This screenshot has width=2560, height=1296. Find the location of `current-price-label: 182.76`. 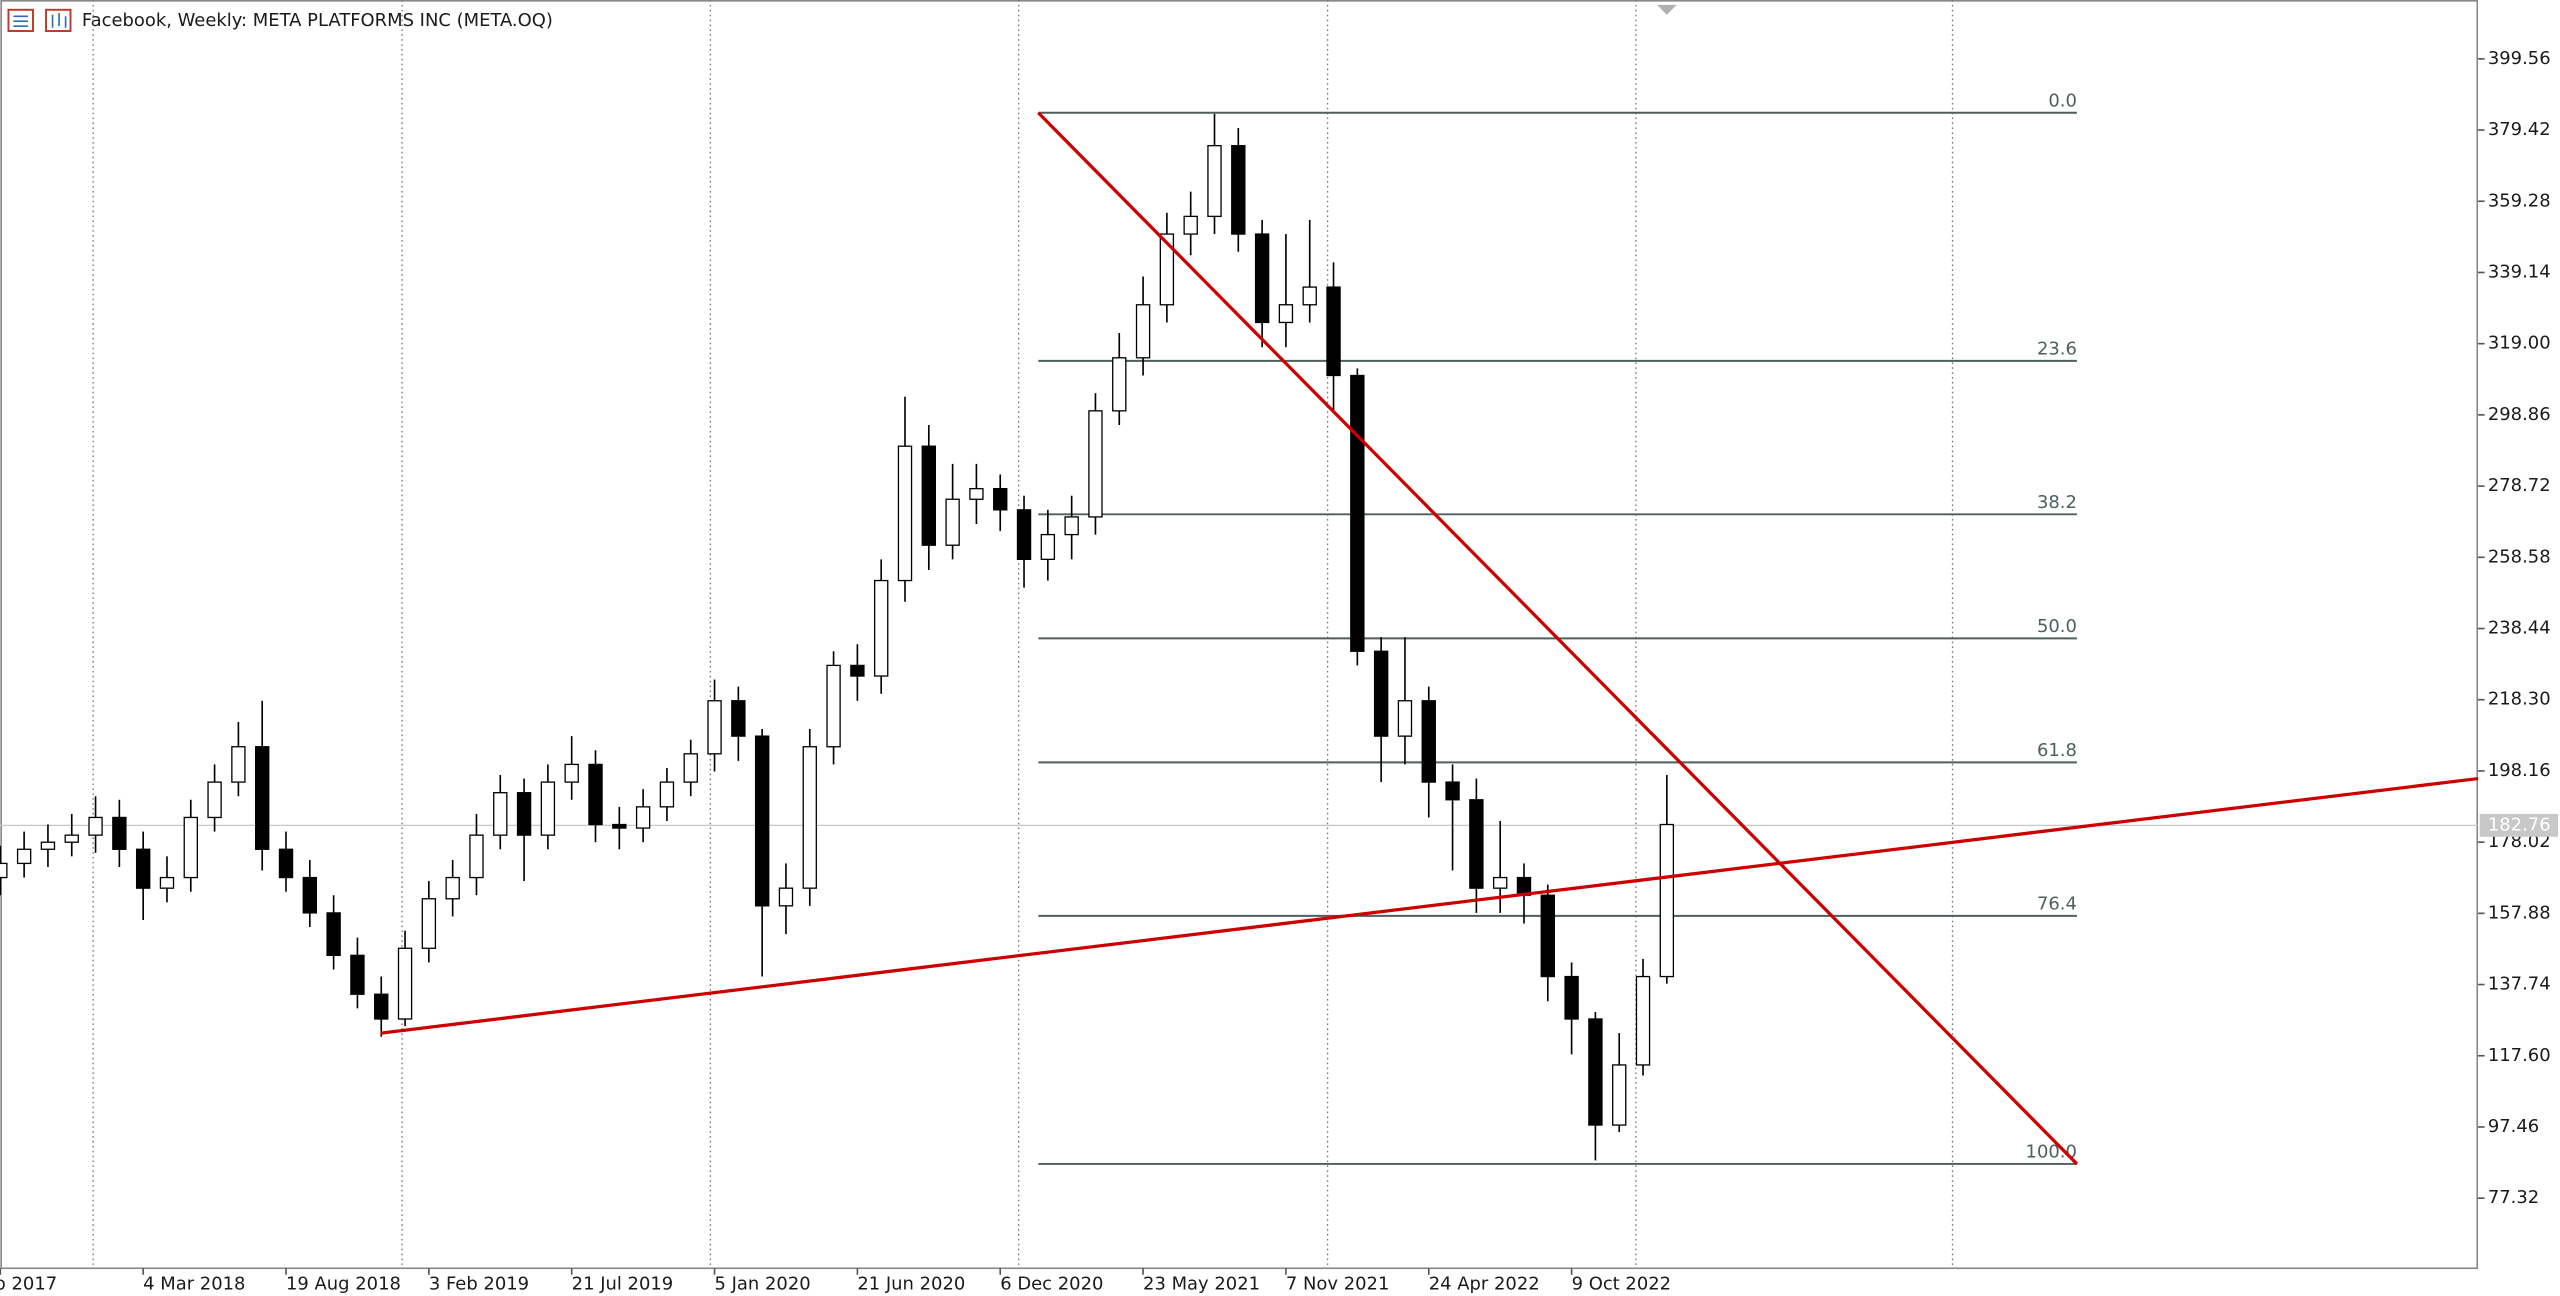

current-price-label: 182.76 is located at coordinates (2519, 824).